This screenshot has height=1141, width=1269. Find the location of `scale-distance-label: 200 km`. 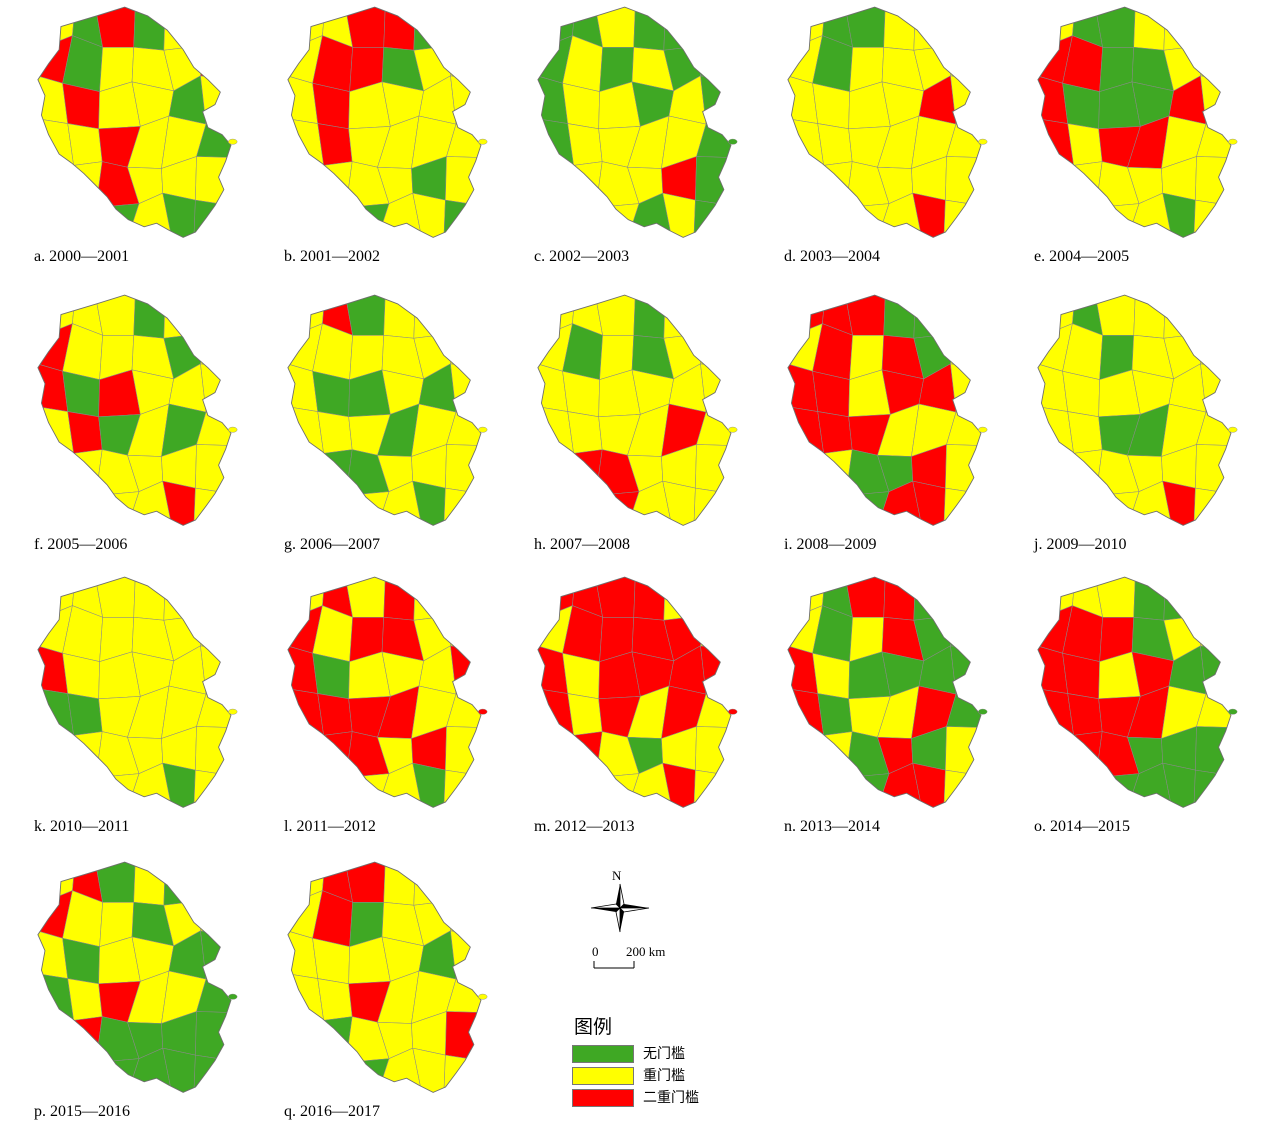

scale-distance-label: 200 km is located at coordinates (646, 951).